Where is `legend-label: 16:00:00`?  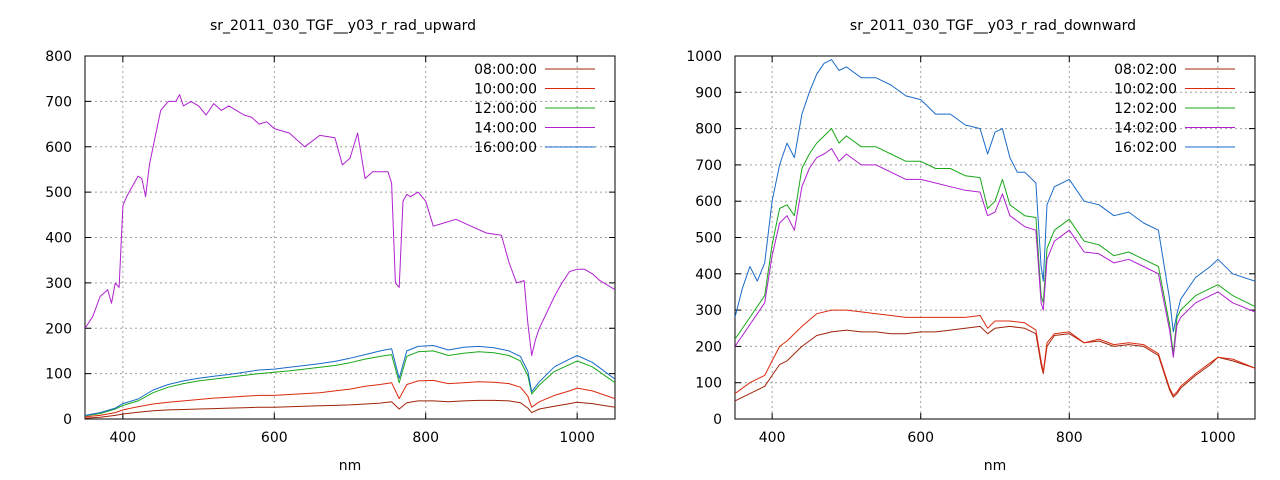 legend-label: 16:00:00 is located at coordinates (505, 148).